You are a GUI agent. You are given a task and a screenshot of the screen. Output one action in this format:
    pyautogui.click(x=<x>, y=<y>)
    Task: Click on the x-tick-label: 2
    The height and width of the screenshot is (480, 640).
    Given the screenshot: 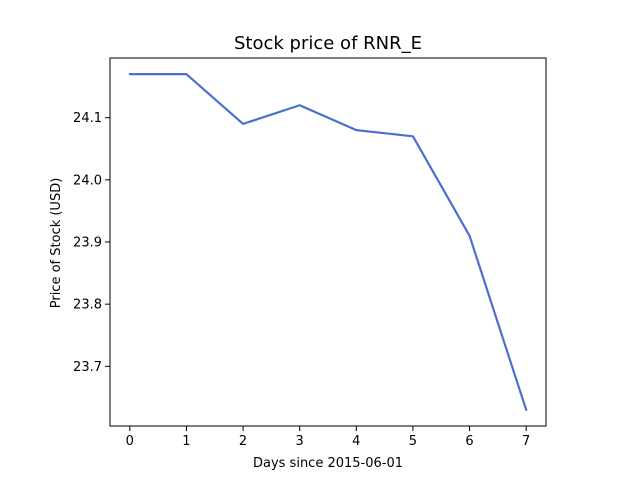 What is the action you would take?
    pyautogui.click(x=243, y=441)
    